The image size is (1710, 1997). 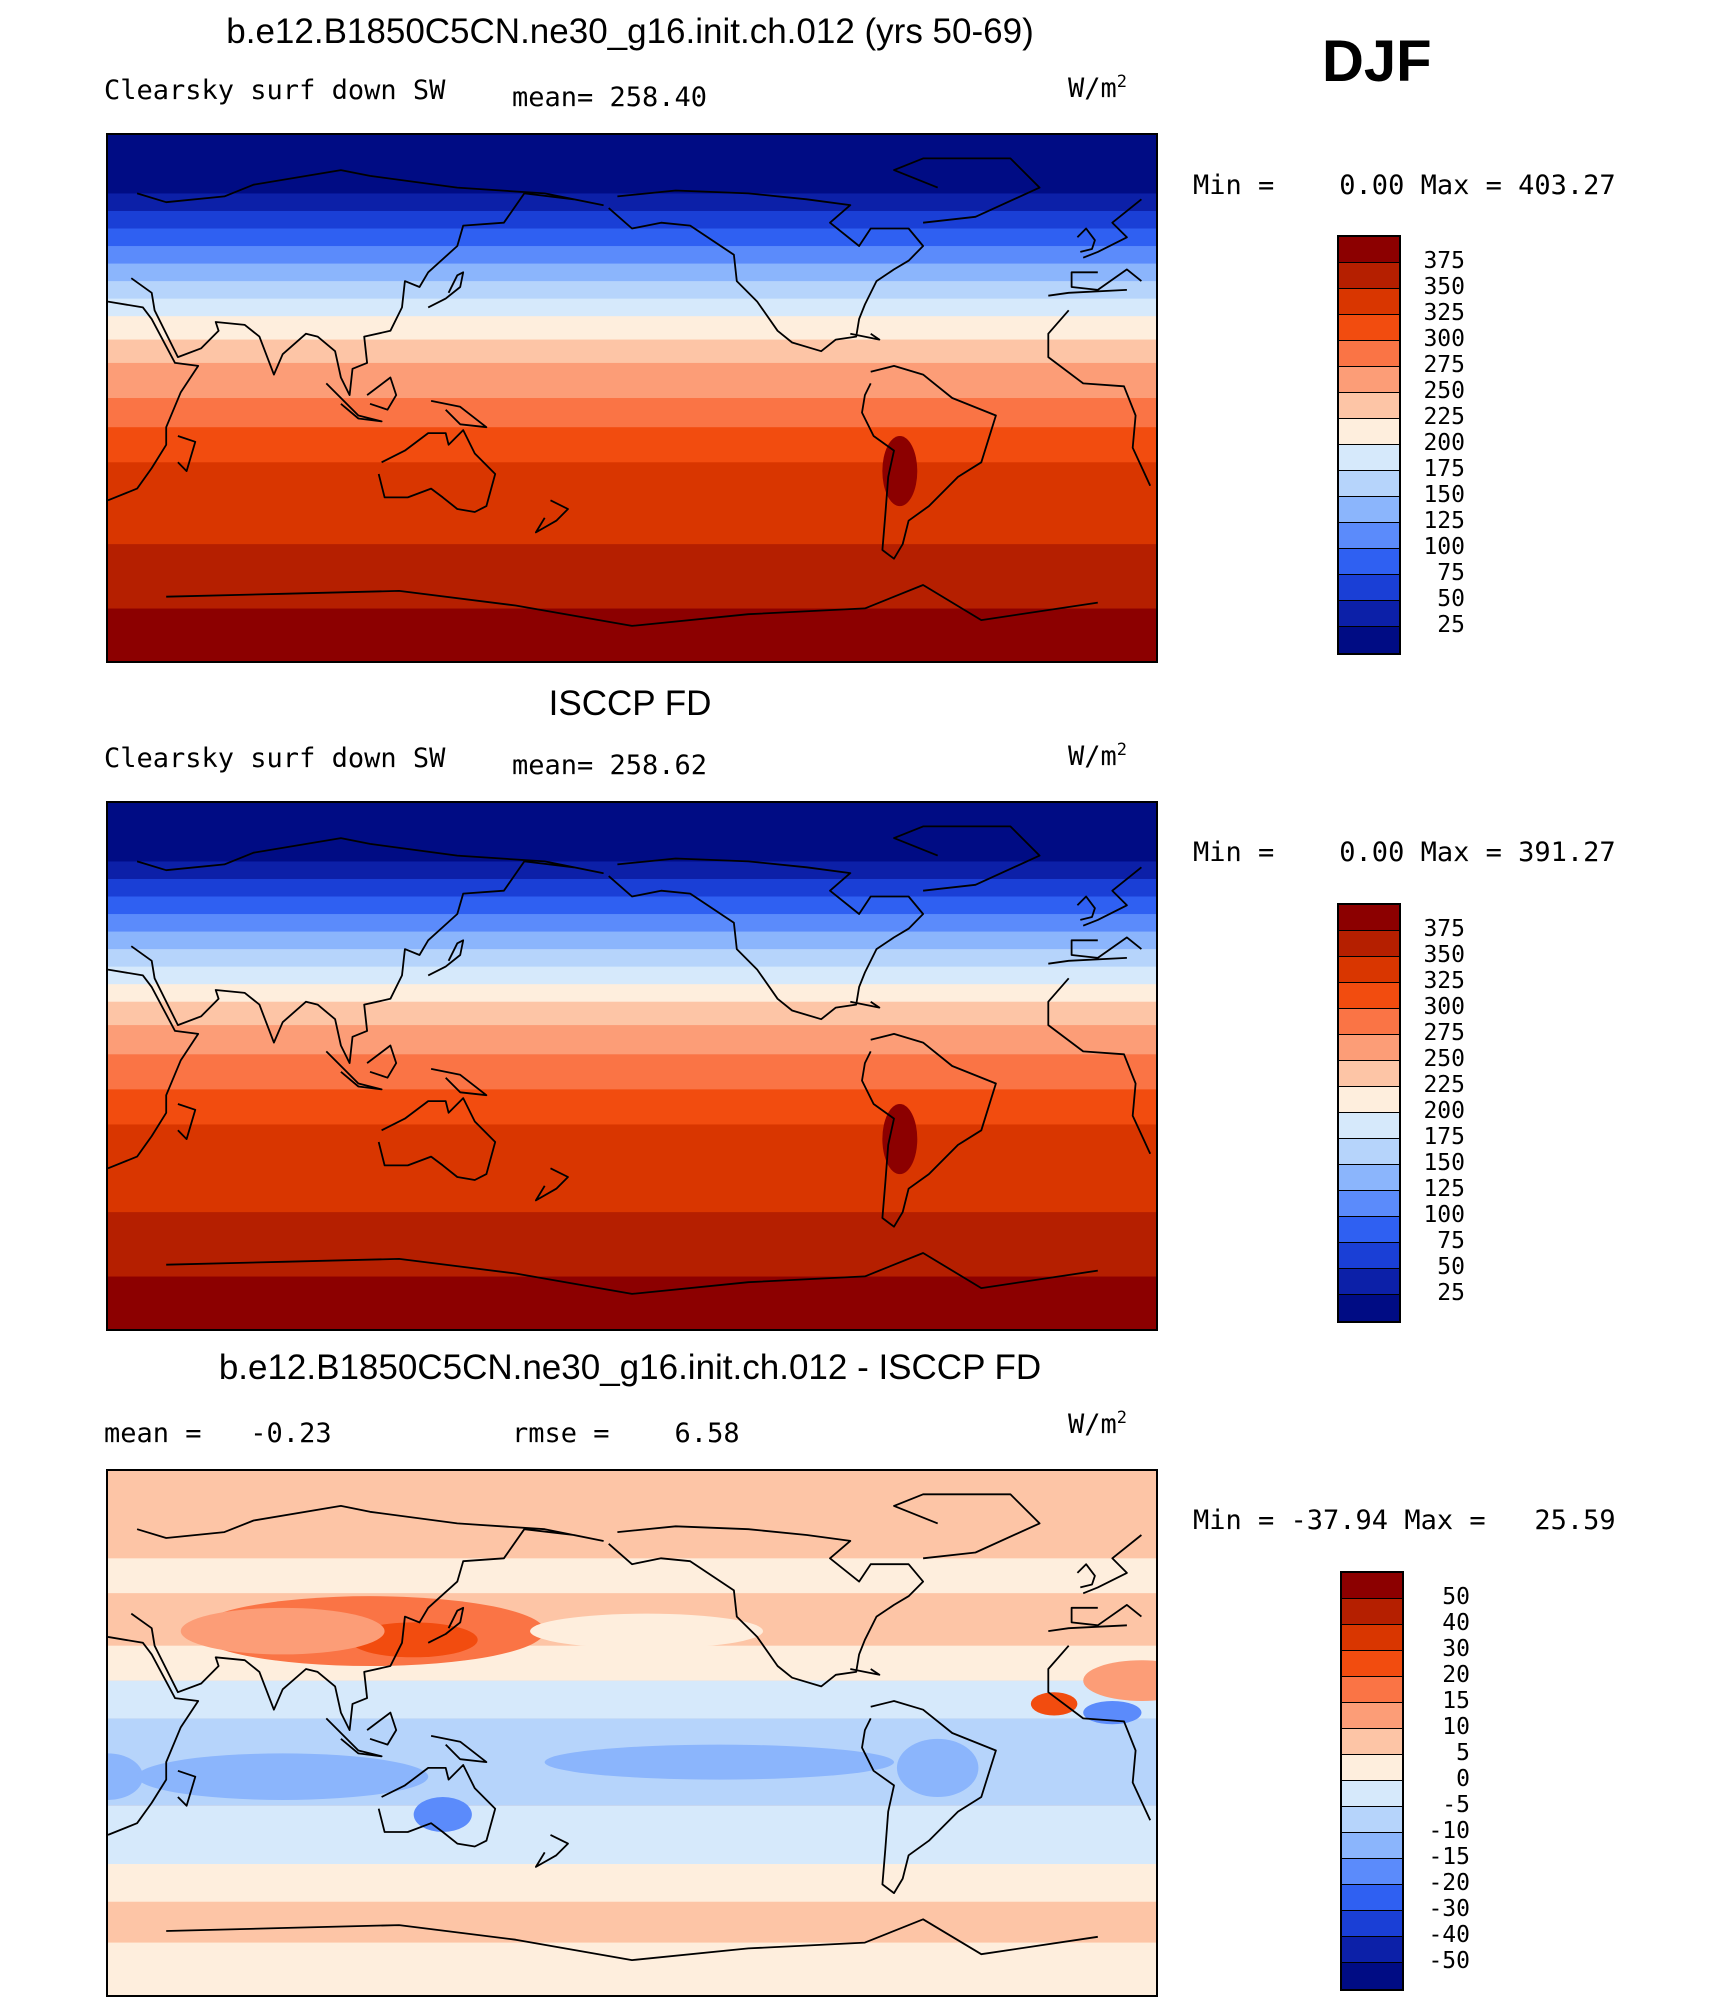 I want to click on colorbar-label: 50, so click(x=1456, y=1597).